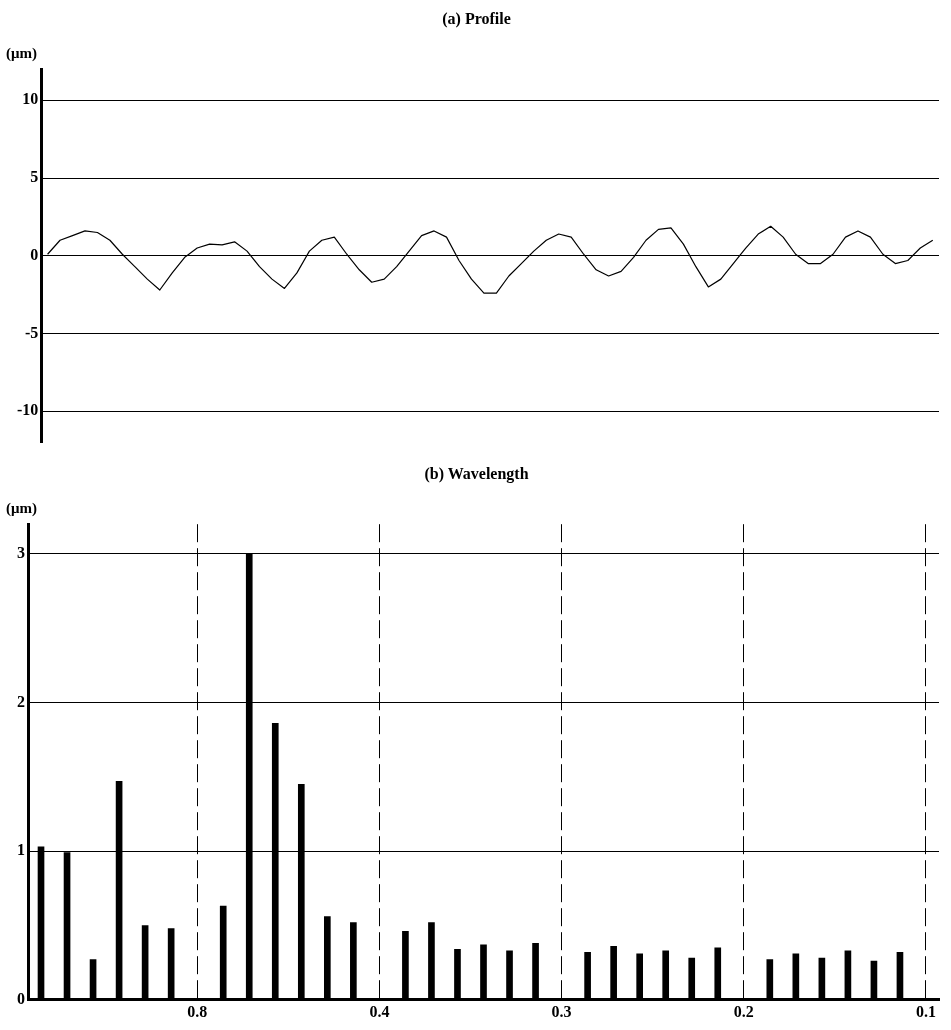 The image size is (951, 1030). I want to click on y-tick-label: 10, so click(30, 99).